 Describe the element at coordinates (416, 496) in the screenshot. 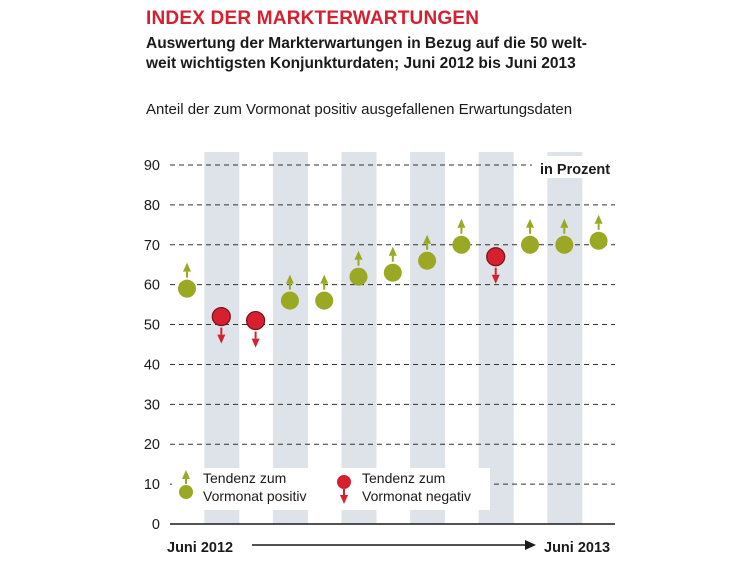

I see `legend-negative-line-2: Vormonat negativ` at that location.